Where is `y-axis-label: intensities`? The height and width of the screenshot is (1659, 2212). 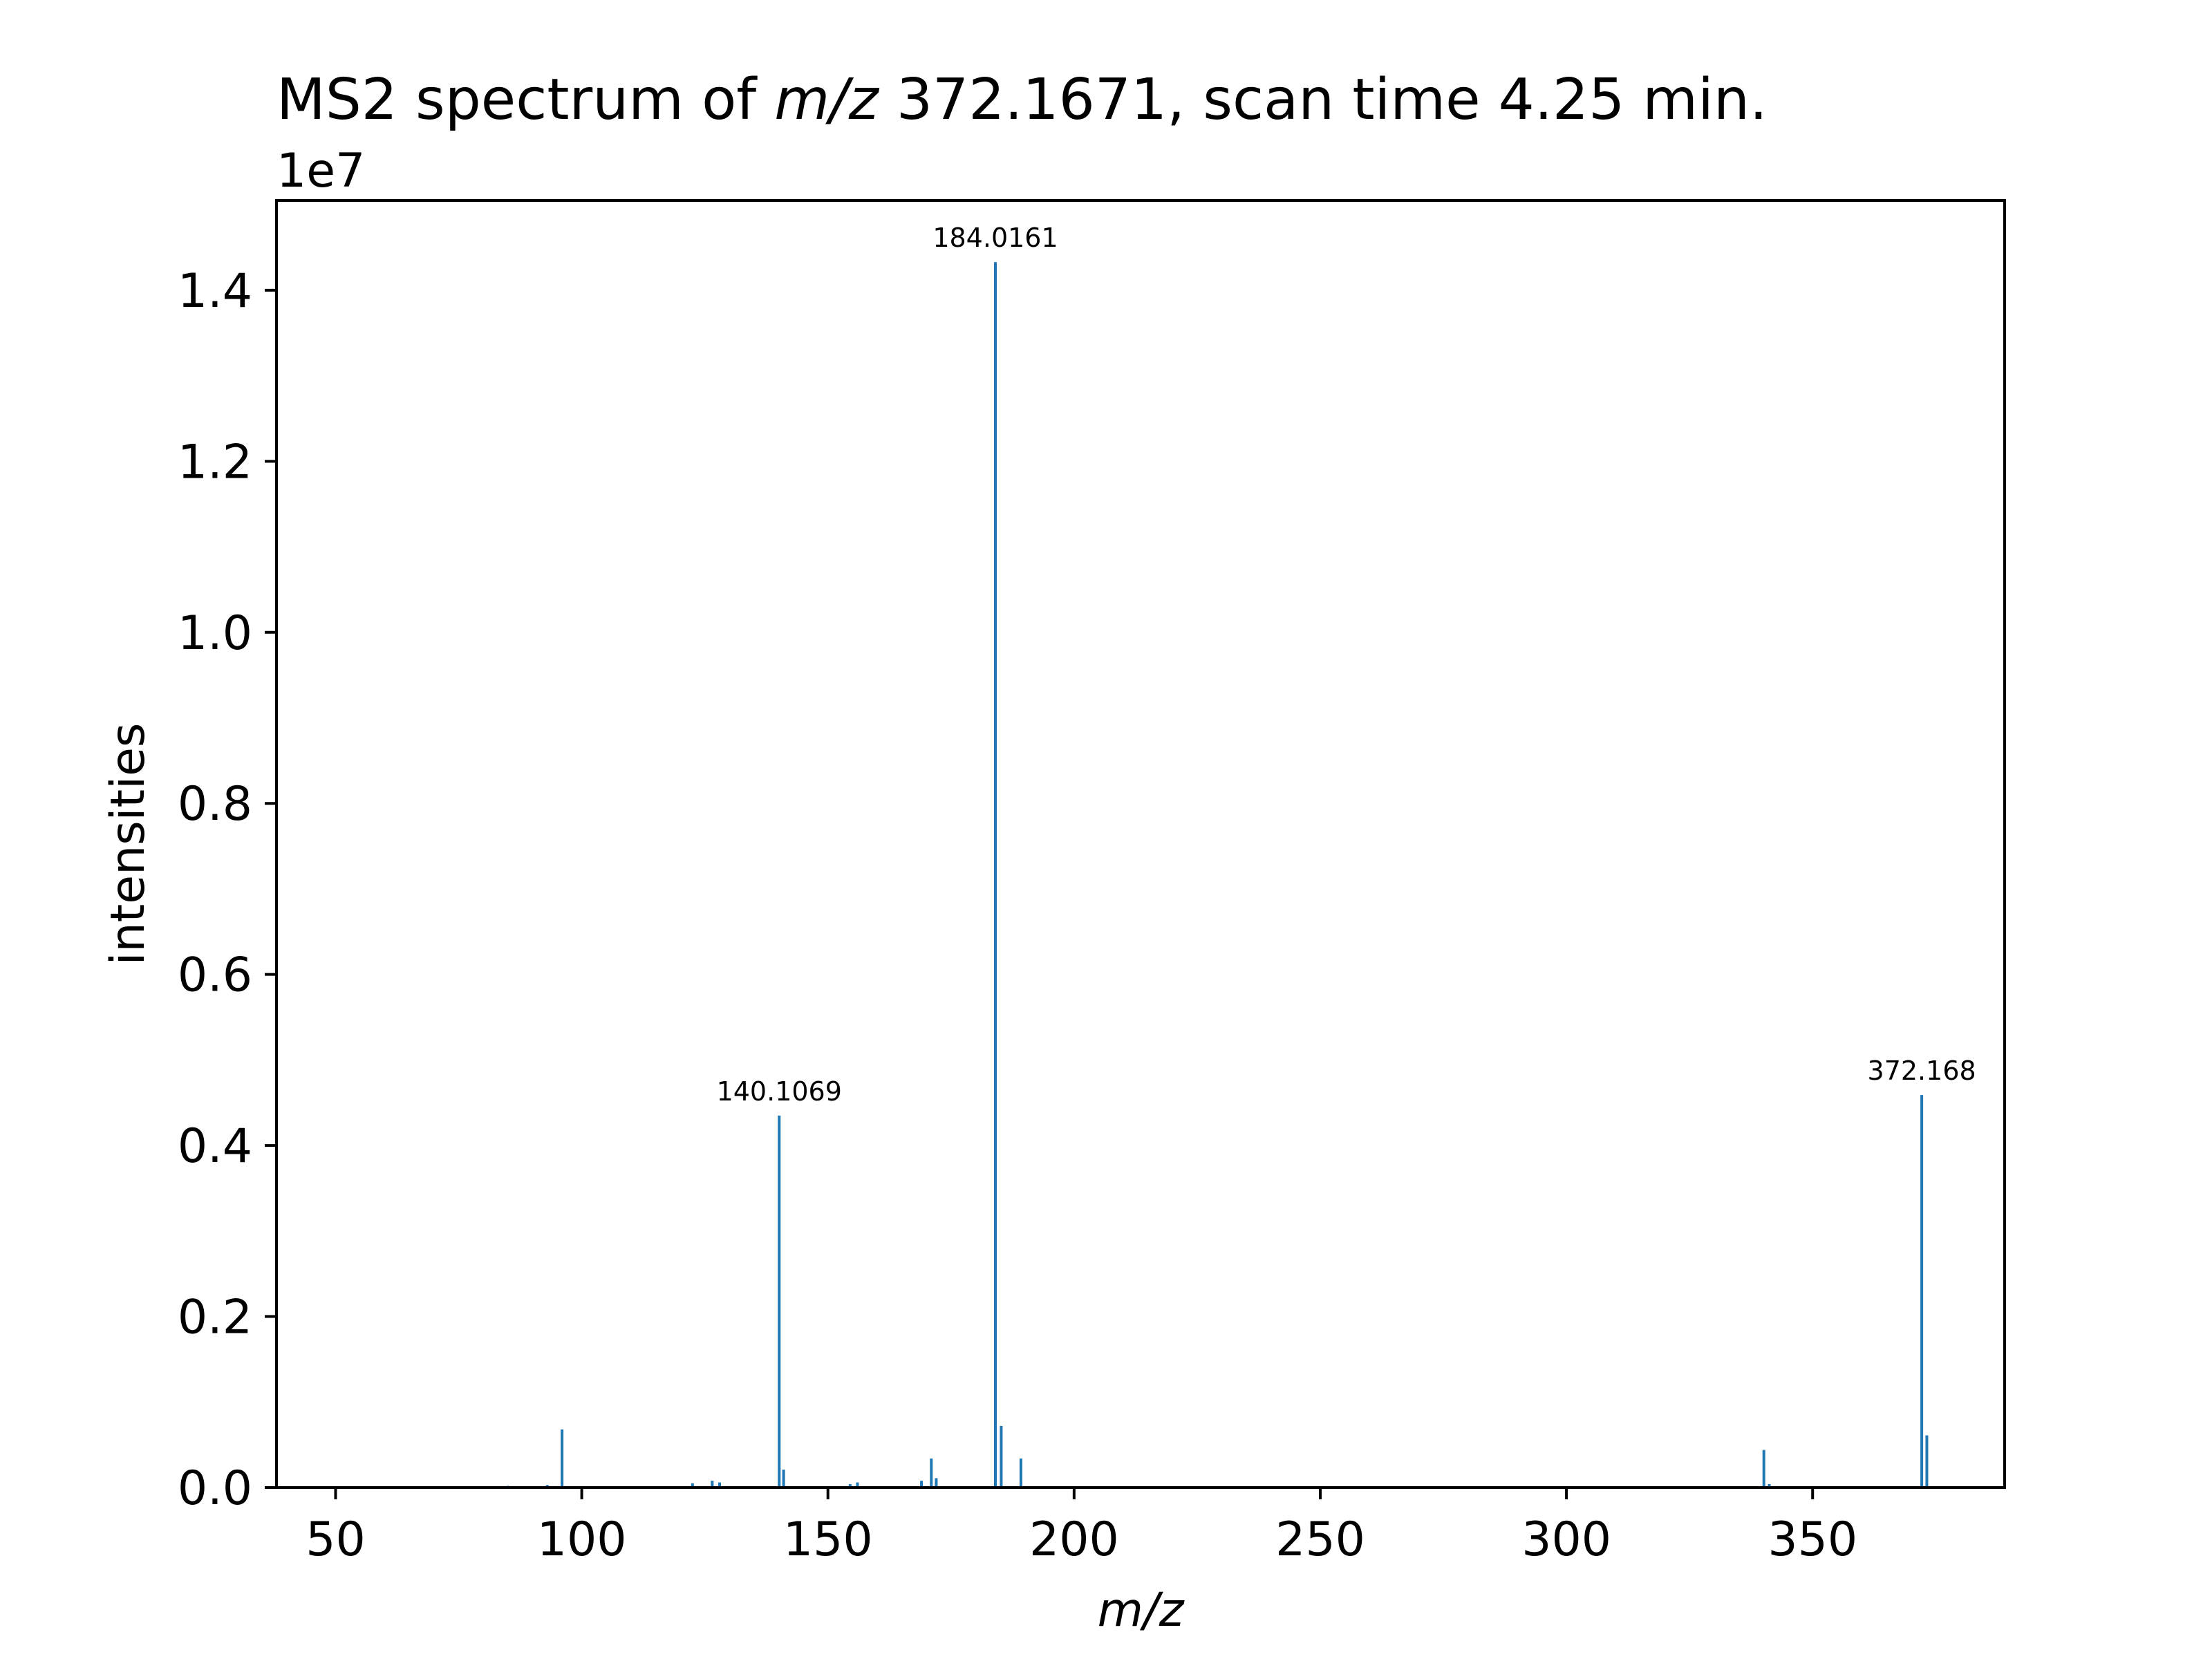
y-axis-label: intensities is located at coordinates (128, 845).